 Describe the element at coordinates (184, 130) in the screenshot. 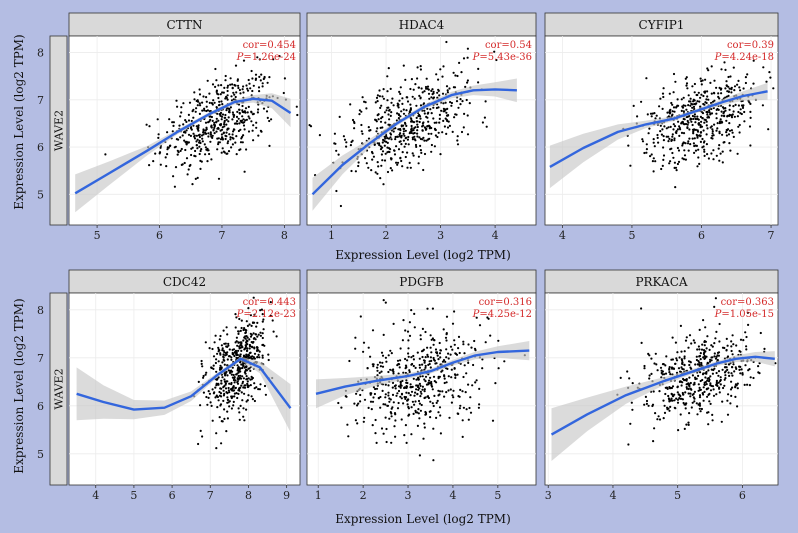

I see `plot-area` at that location.